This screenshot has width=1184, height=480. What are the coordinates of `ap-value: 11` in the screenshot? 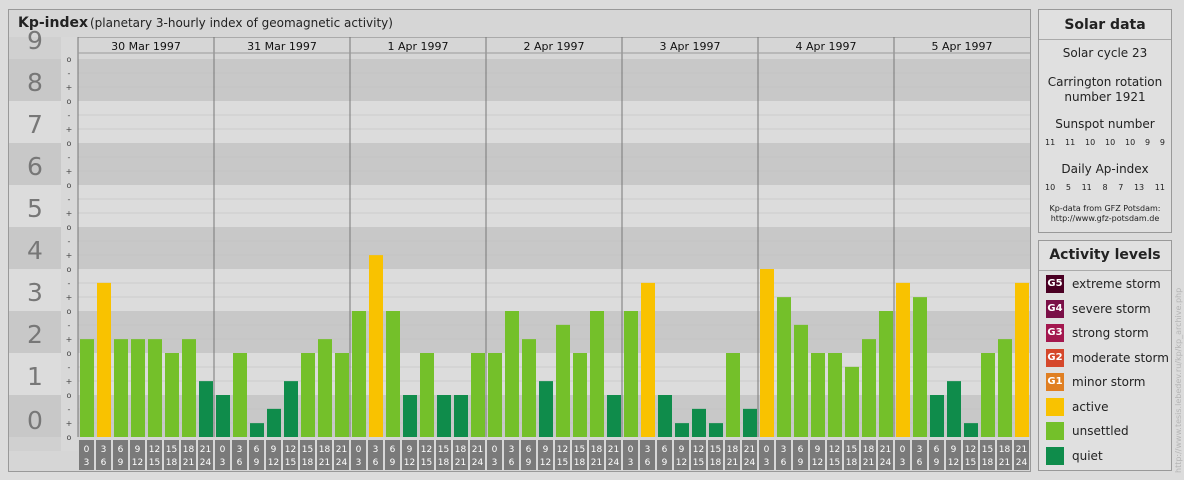 It's located at (1159, 187).